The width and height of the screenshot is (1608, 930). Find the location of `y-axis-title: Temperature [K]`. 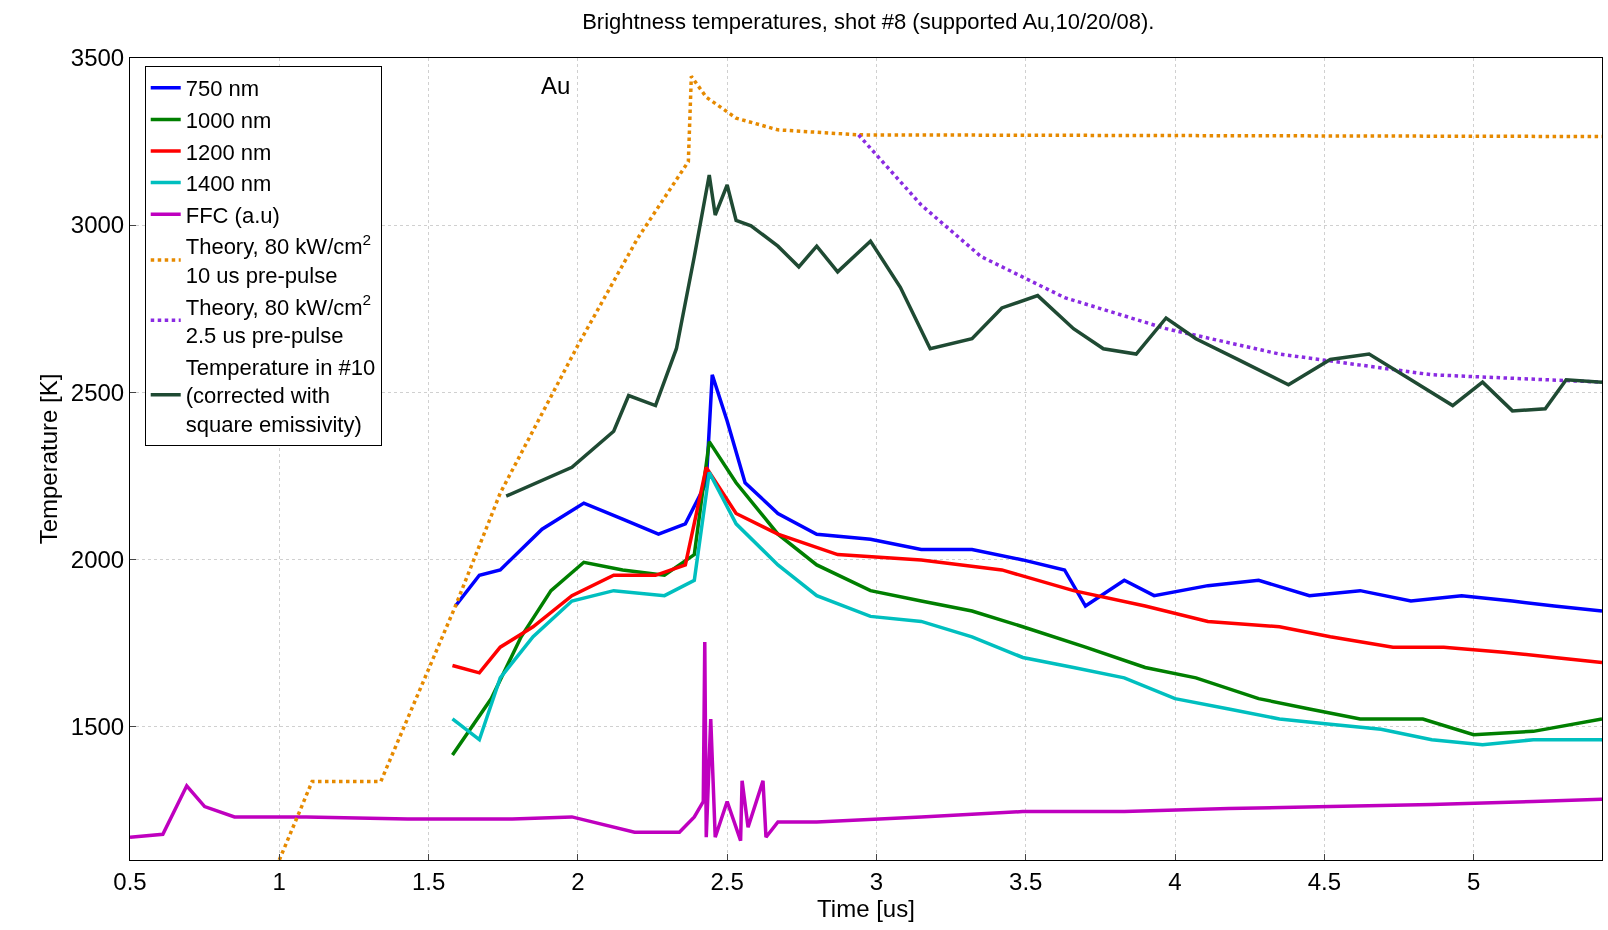

y-axis-title: Temperature [K] is located at coordinates (48, 459).